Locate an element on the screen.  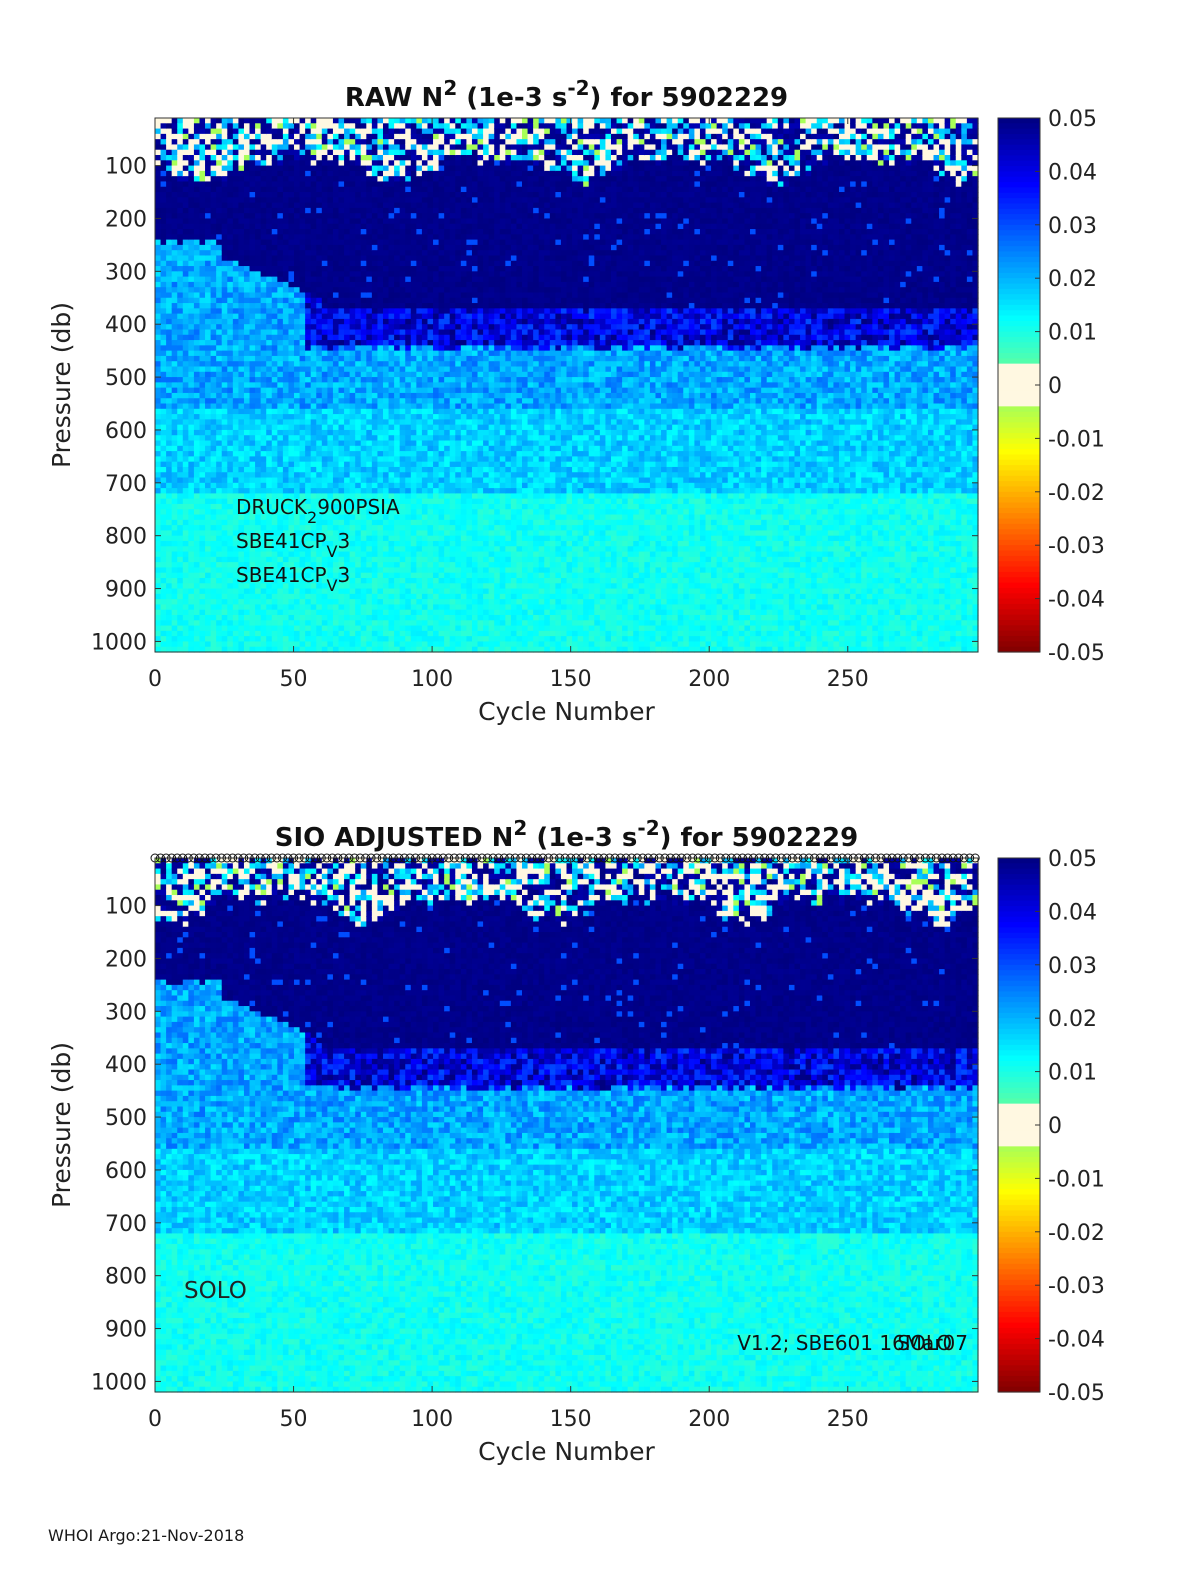
y-tick-label: 400 is located at coordinates (126, 325).